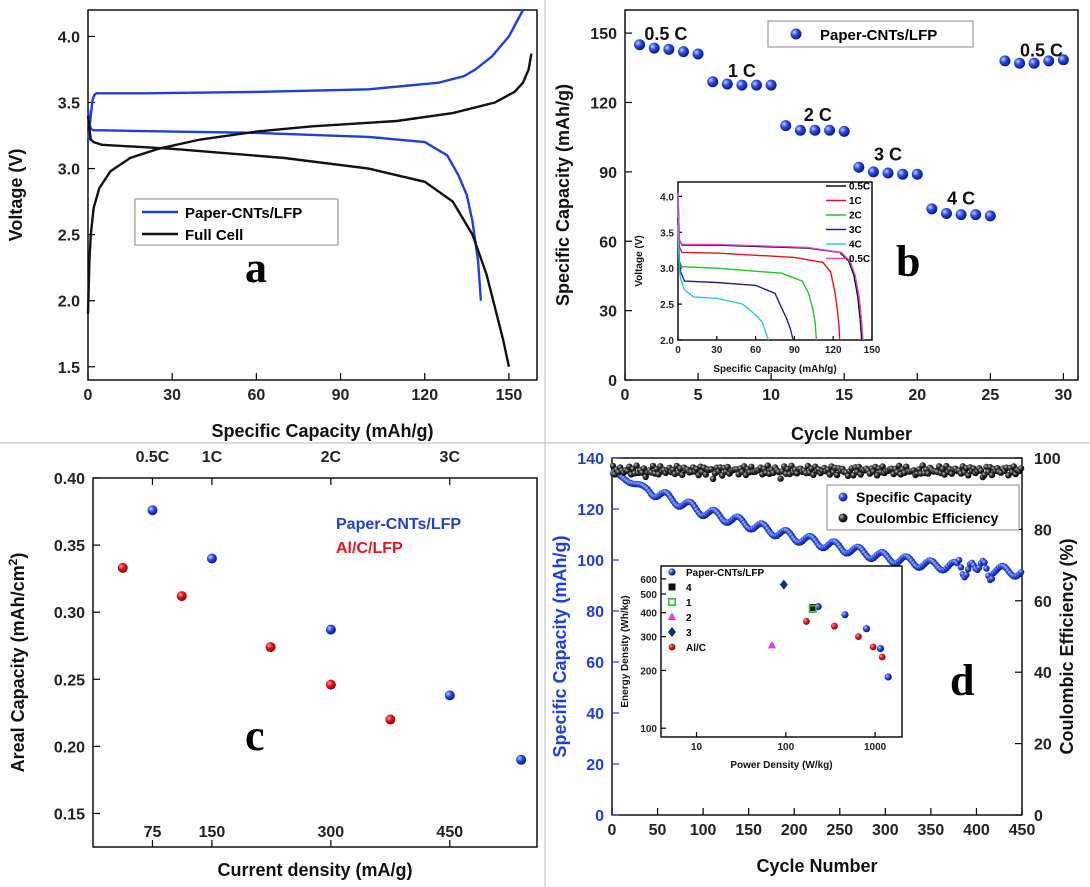  What do you see at coordinates (1038, 816) in the screenshot?
I see `y2-tick-label: 0` at bounding box center [1038, 816].